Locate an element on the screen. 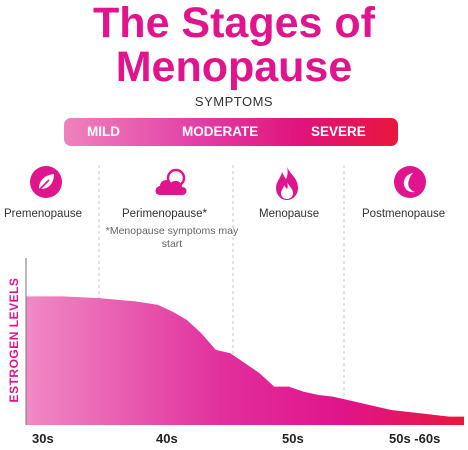 This screenshot has width=468, height=450. stage-label-postmenopause: Postmenopause is located at coordinates (404, 214).